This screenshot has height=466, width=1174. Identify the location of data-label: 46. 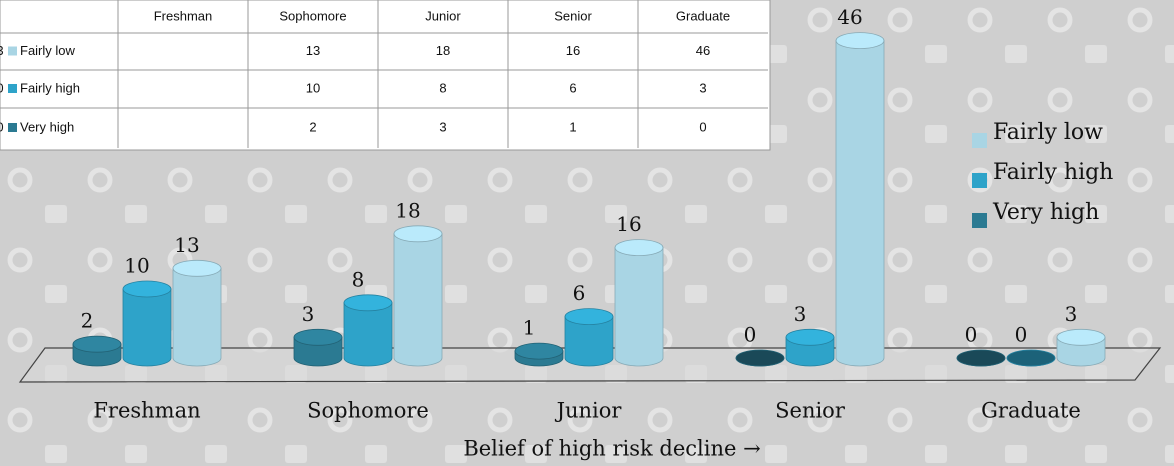
(849, 17).